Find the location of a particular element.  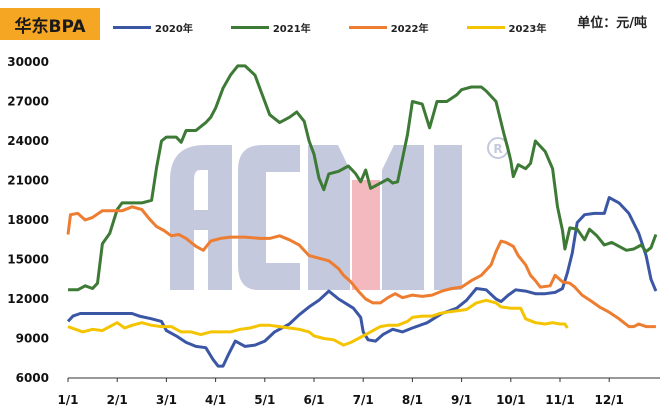

watermark-letter-c is located at coordinates (269, 217).